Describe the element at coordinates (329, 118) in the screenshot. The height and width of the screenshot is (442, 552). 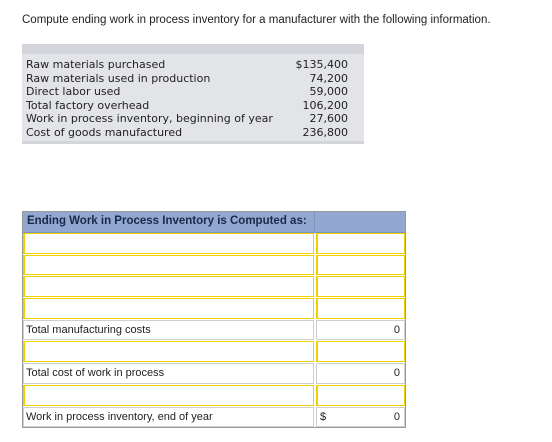
I see `given-value: 27,600` at that location.